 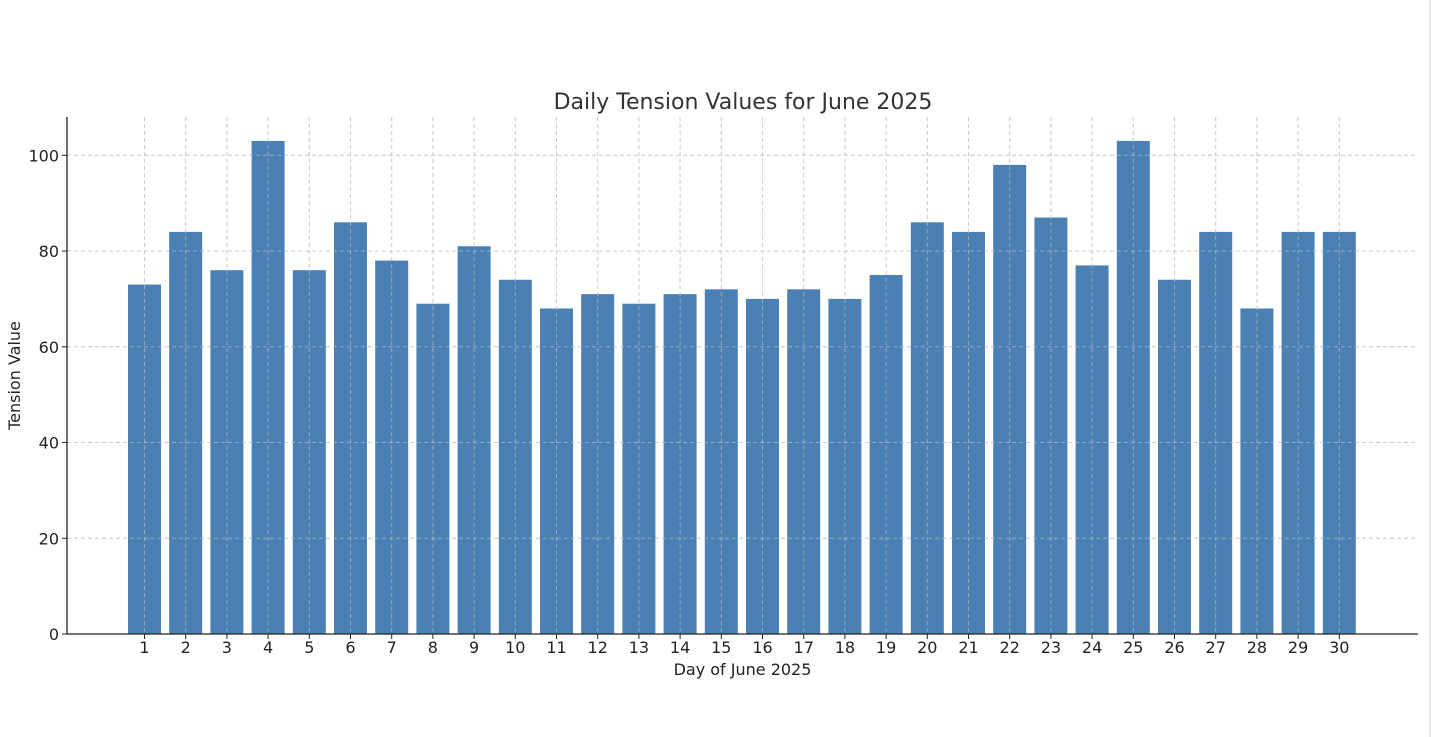 What do you see at coordinates (886, 647) in the screenshot?
I see `x-tick-label: 19` at bounding box center [886, 647].